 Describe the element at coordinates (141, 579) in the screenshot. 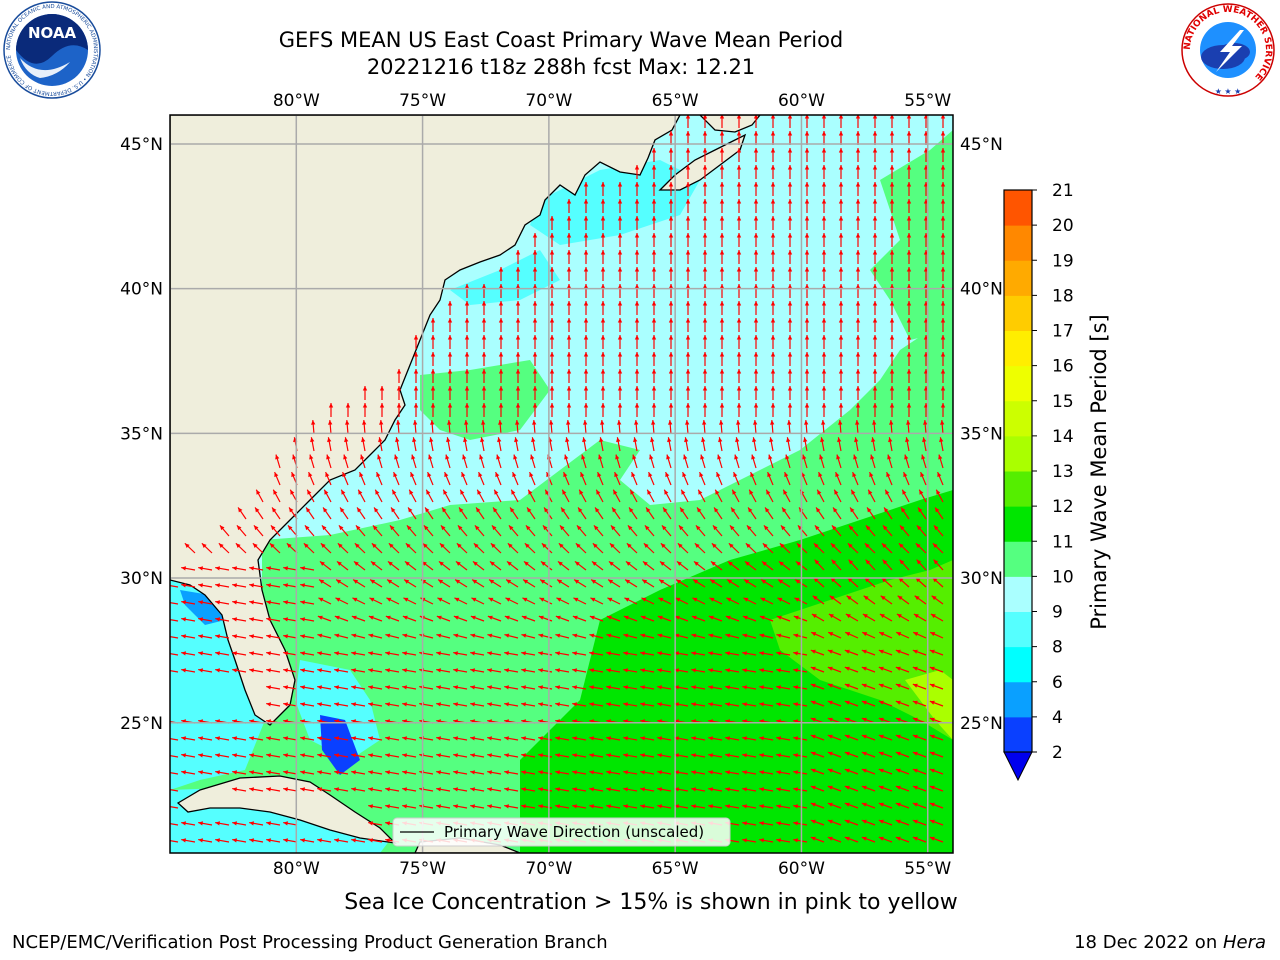

I see `lat-label-left: 30°N` at that location.